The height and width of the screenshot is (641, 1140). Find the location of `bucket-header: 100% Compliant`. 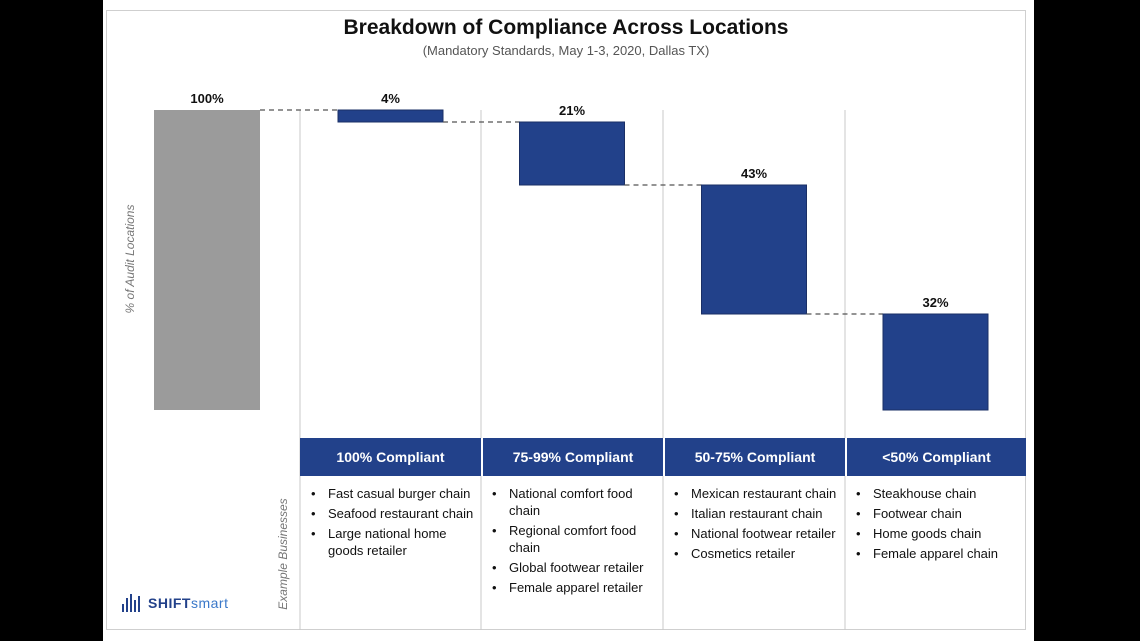

bucket-header: 100% Compliant is located at coordinates (390, 457).